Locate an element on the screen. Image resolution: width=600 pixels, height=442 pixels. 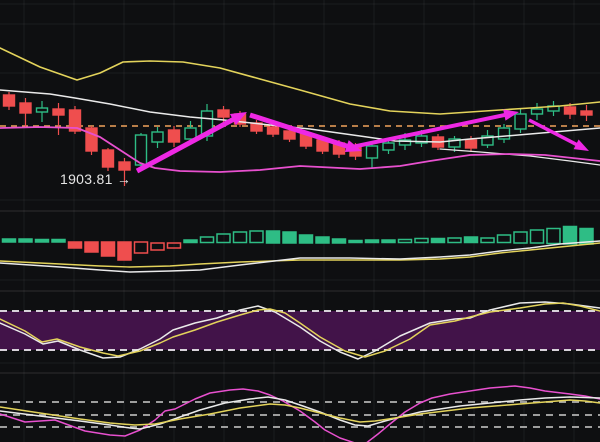
kdj-pane is located at coordinates (300, 413).